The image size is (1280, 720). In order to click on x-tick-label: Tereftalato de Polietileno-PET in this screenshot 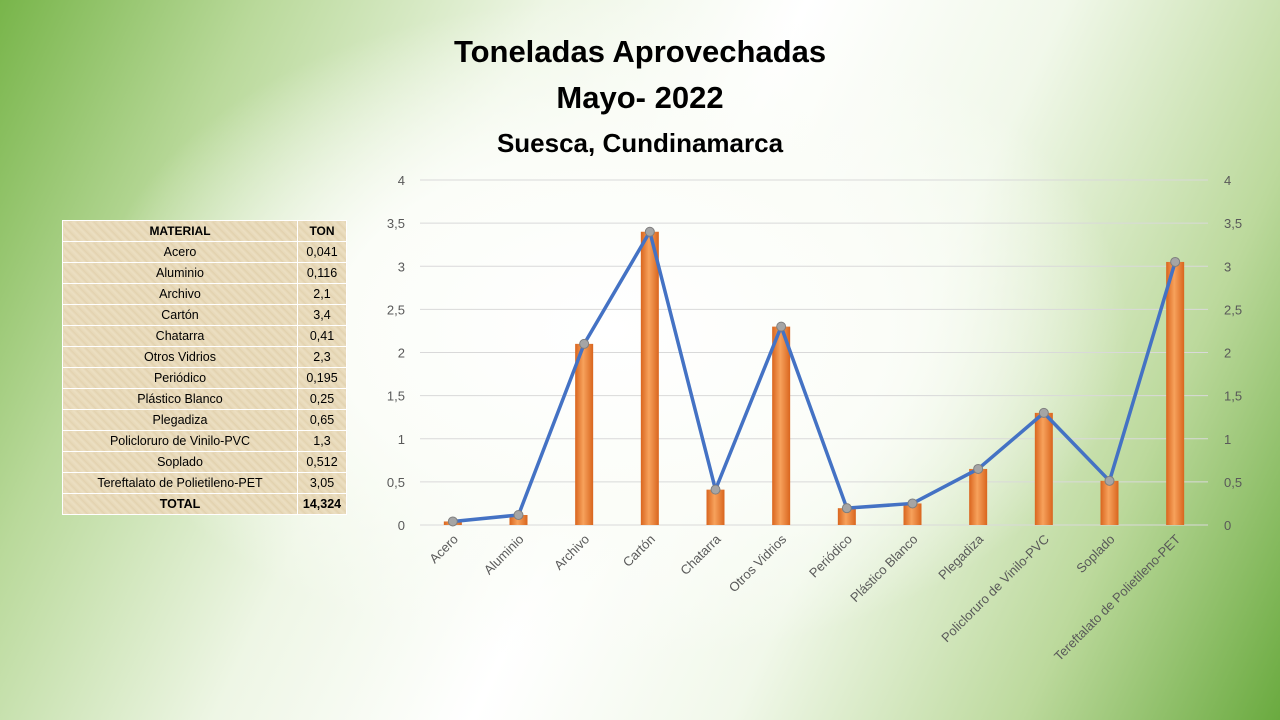, I will do `click(1117, 597)`.